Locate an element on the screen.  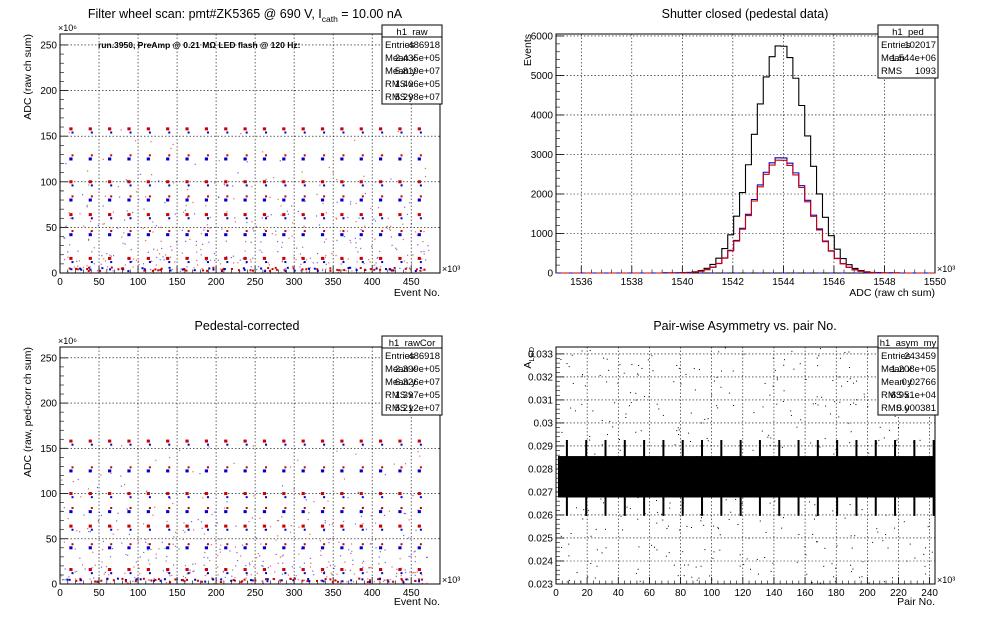
x-exponent-label: ×10³ is located at coordinates (946, 269).